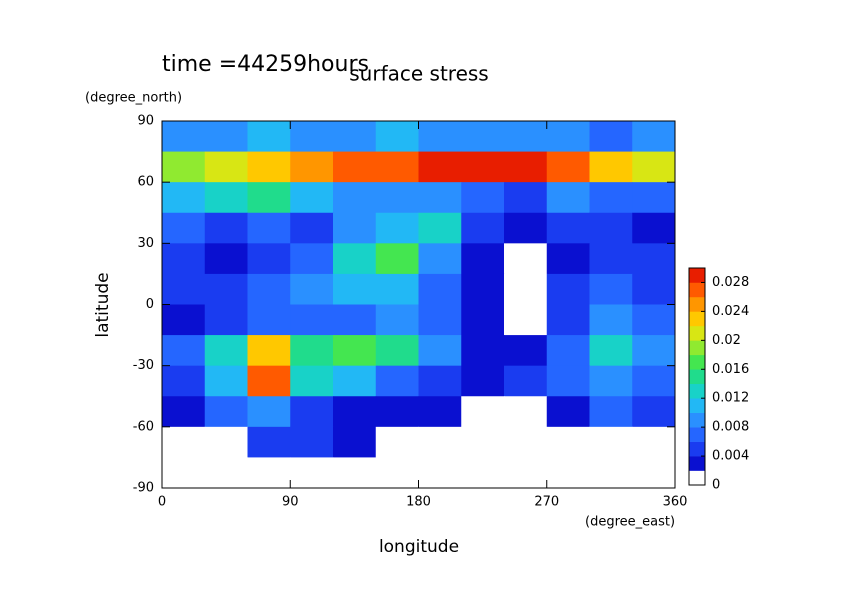  I want to click on y-tick-label: -30, so click(143, 365).